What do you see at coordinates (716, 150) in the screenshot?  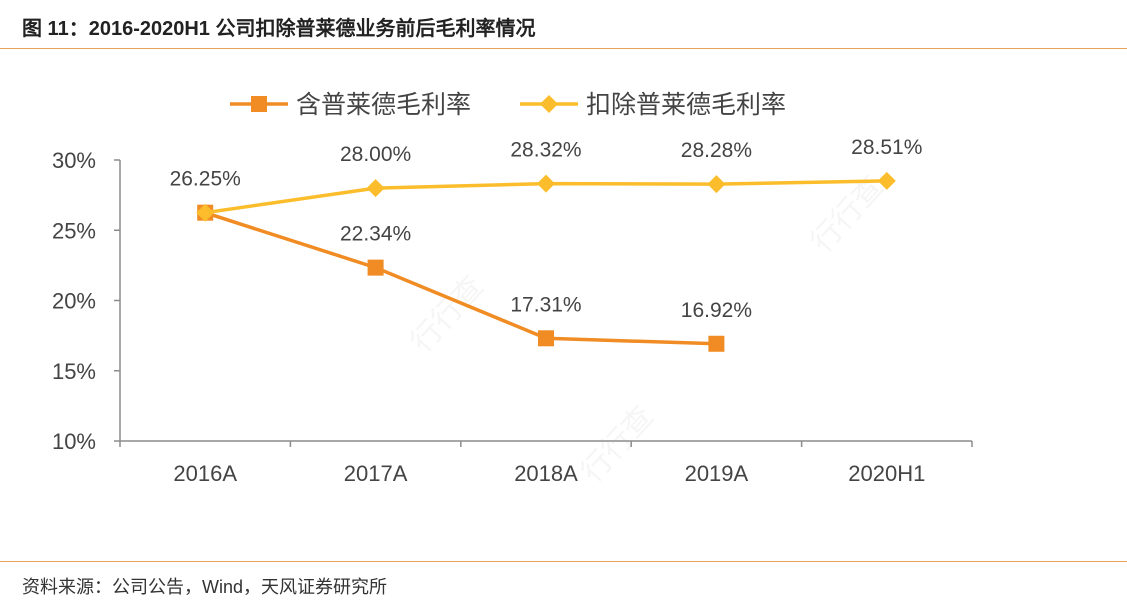 I see `data-label: 28.28%` at bounding box center [716, 150].